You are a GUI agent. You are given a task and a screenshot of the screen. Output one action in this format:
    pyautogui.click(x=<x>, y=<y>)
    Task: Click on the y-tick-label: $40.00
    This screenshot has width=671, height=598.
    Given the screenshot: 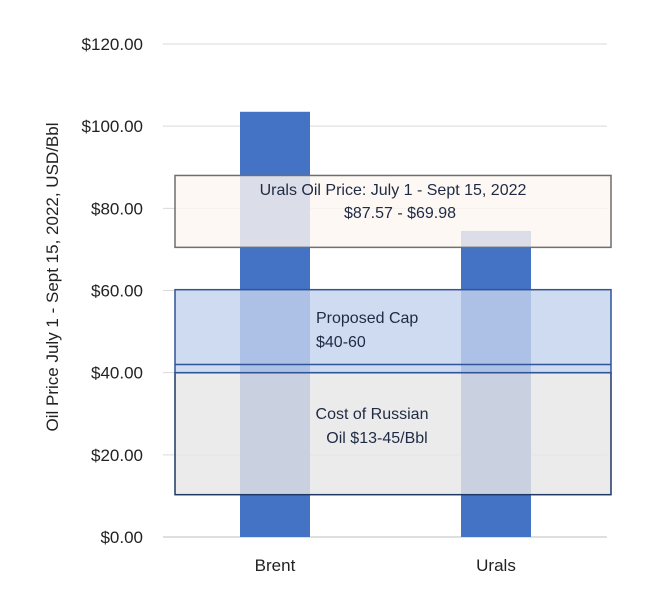 What is the action you would take?
    pyautogui.click(x=117, y=373)
    